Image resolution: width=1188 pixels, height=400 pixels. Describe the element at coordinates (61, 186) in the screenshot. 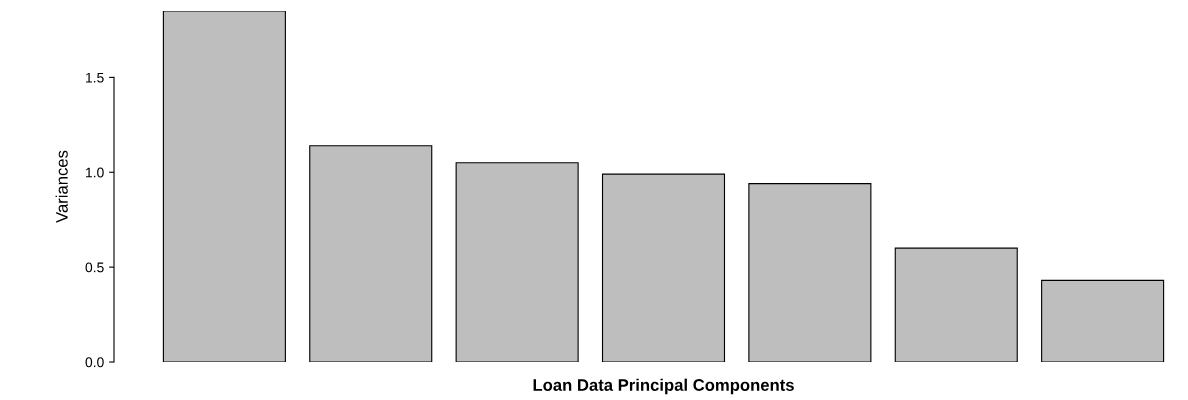

I see `y-axis-title: Variances` at that location.